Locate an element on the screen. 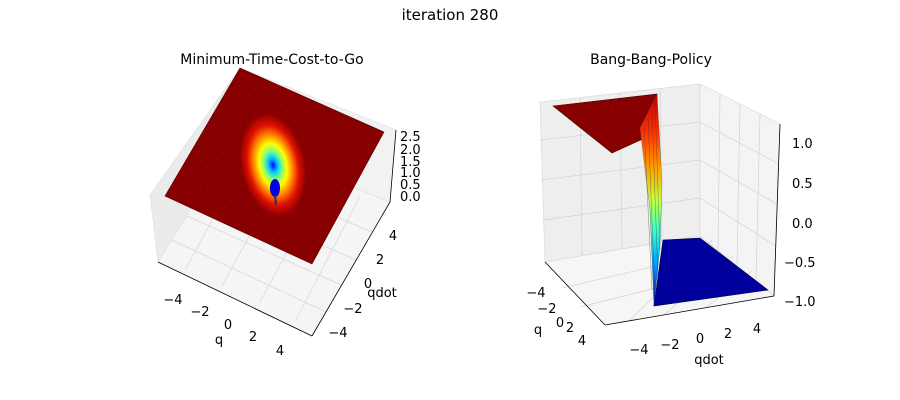 The width and height of the screenshot is (900, 400). cost-qdot-tick: −4 is located at coordinates (337, 333).